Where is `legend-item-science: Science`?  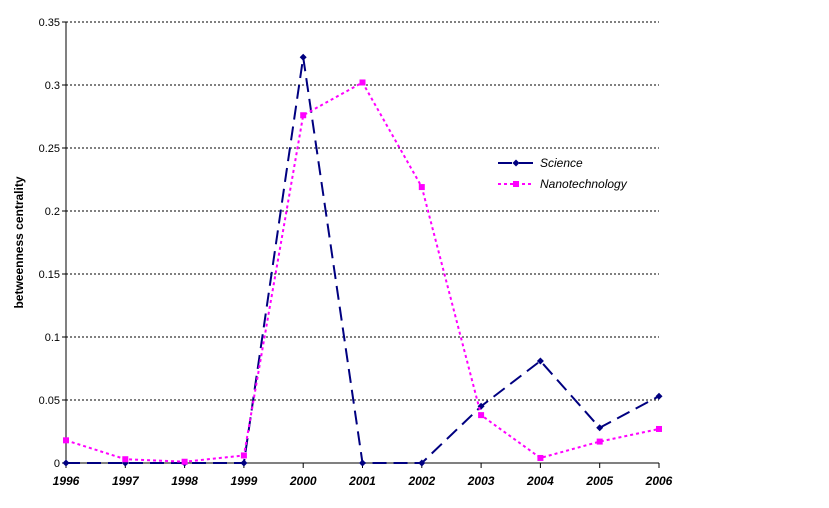 legend-item-science: Science is located at coordinates (540, 163).